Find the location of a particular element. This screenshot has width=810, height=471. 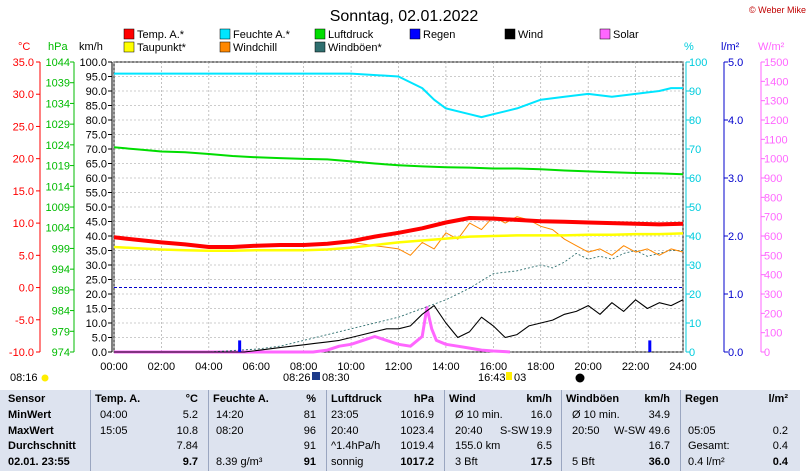

solar-axis-tick-label: 1500 is located at coordinates (776, 63).